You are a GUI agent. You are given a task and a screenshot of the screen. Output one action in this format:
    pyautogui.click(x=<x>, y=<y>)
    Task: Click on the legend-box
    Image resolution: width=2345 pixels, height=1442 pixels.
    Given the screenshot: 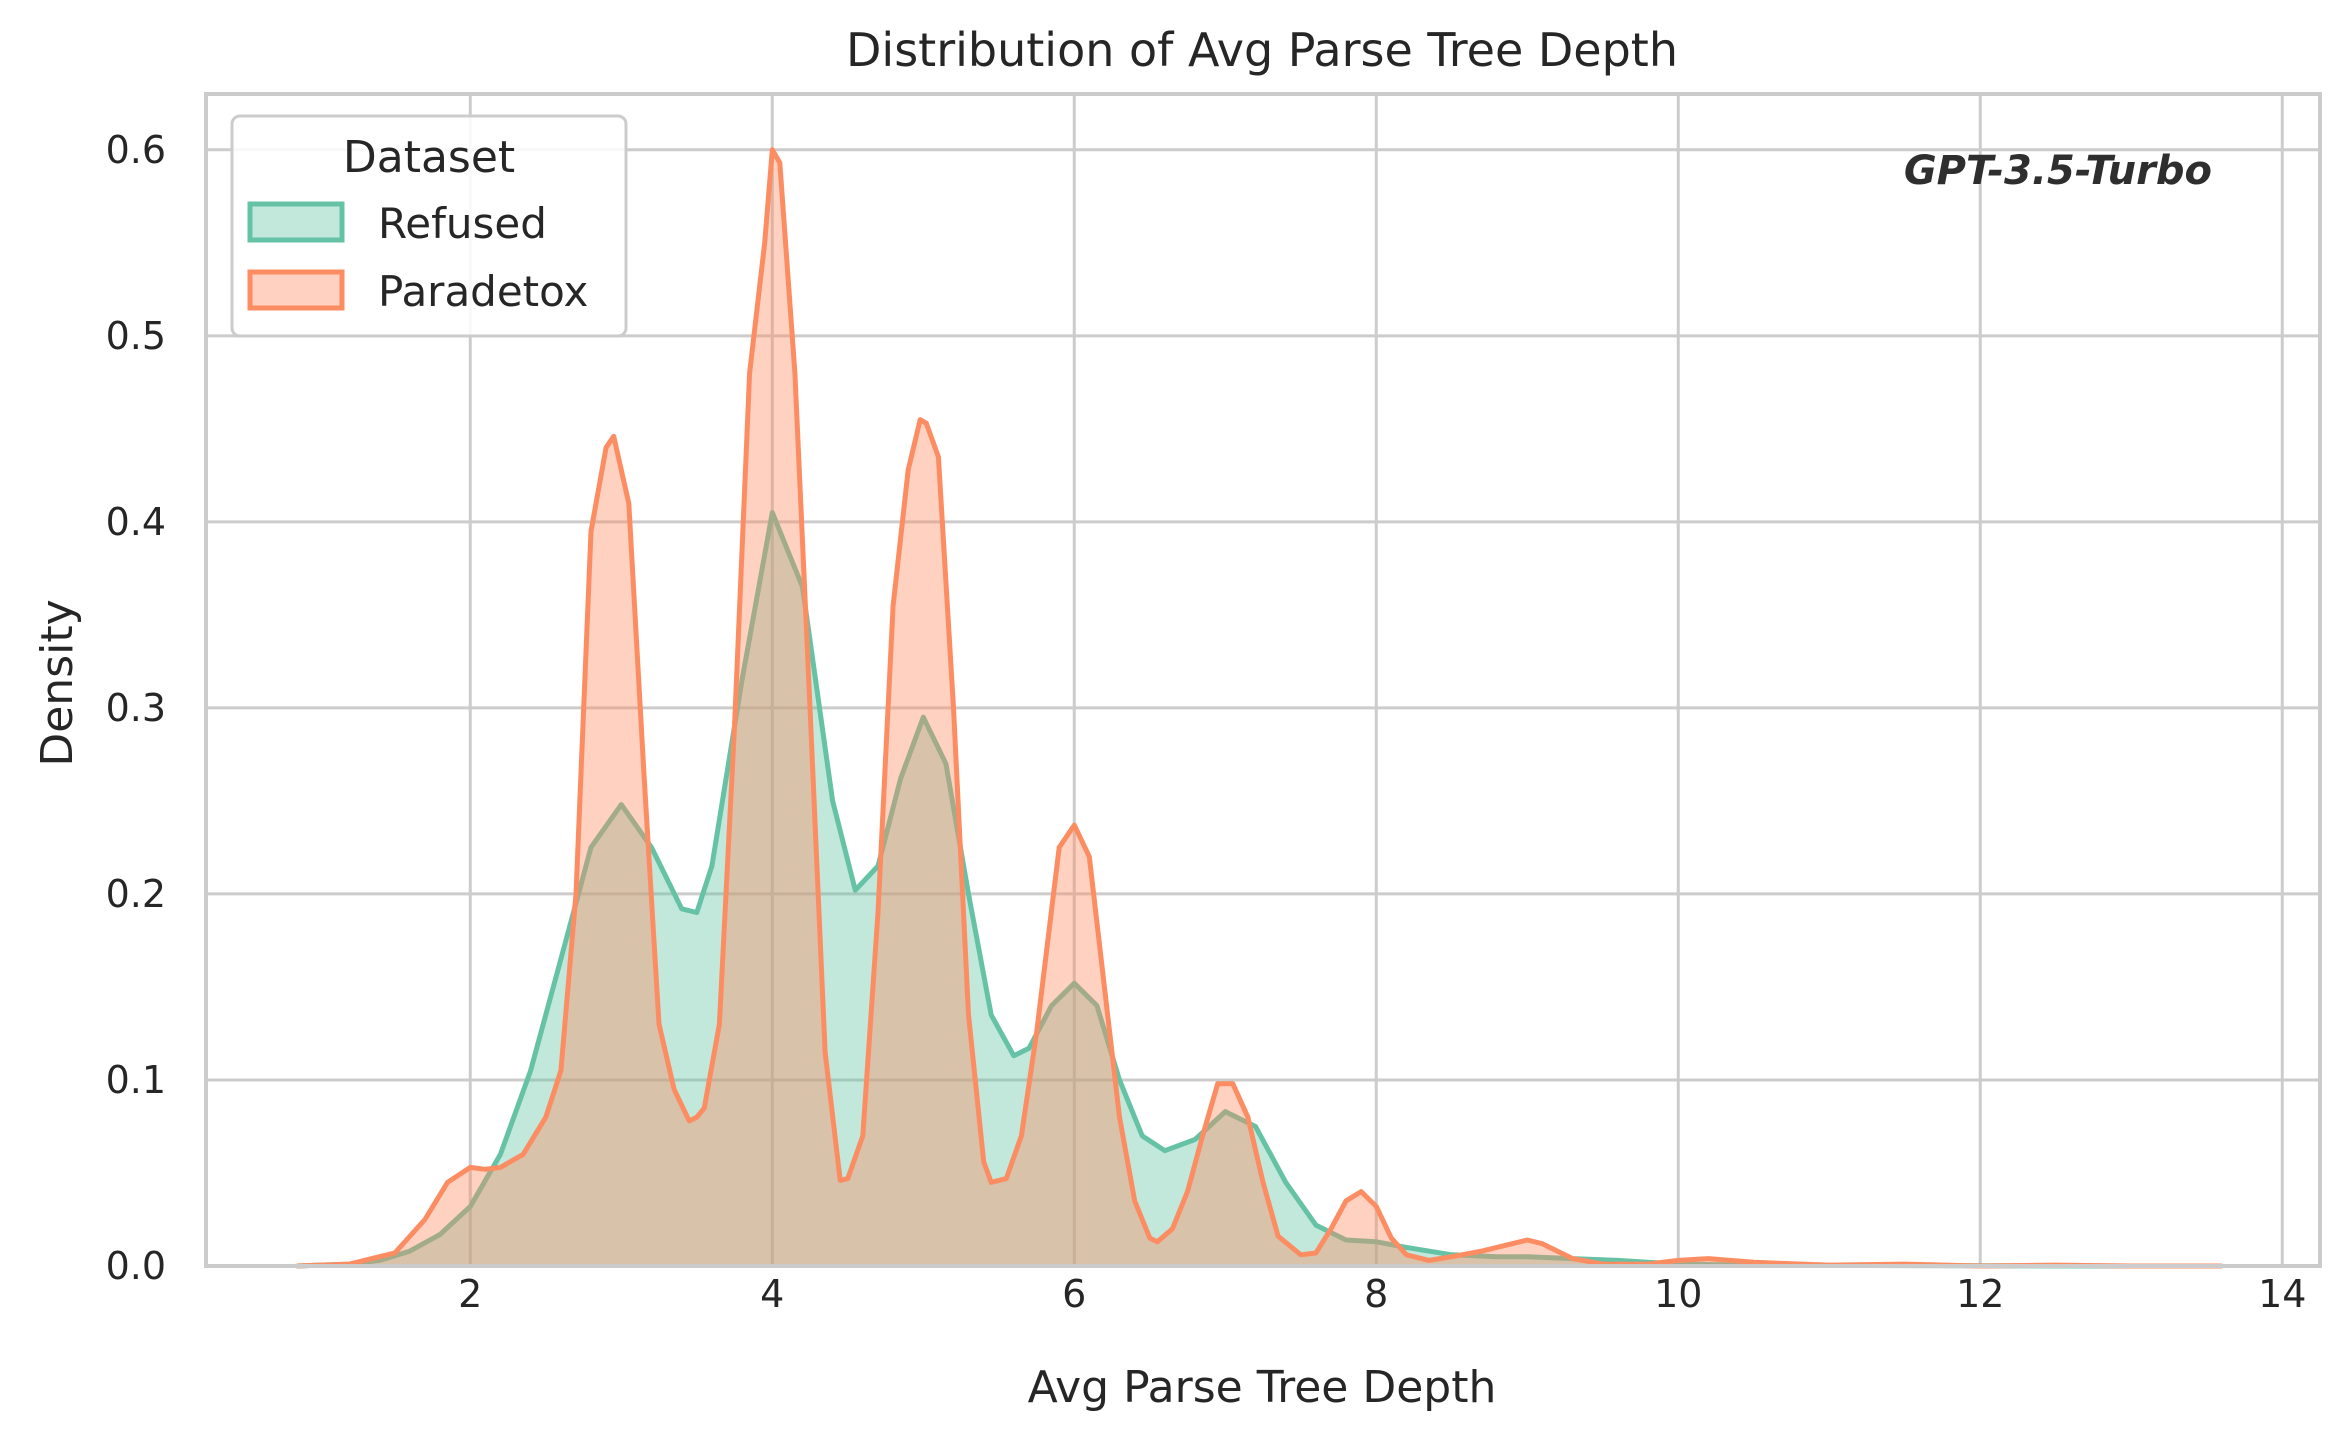 What is the action you would take?
    pyautogui.click(x=429, y=226)
    